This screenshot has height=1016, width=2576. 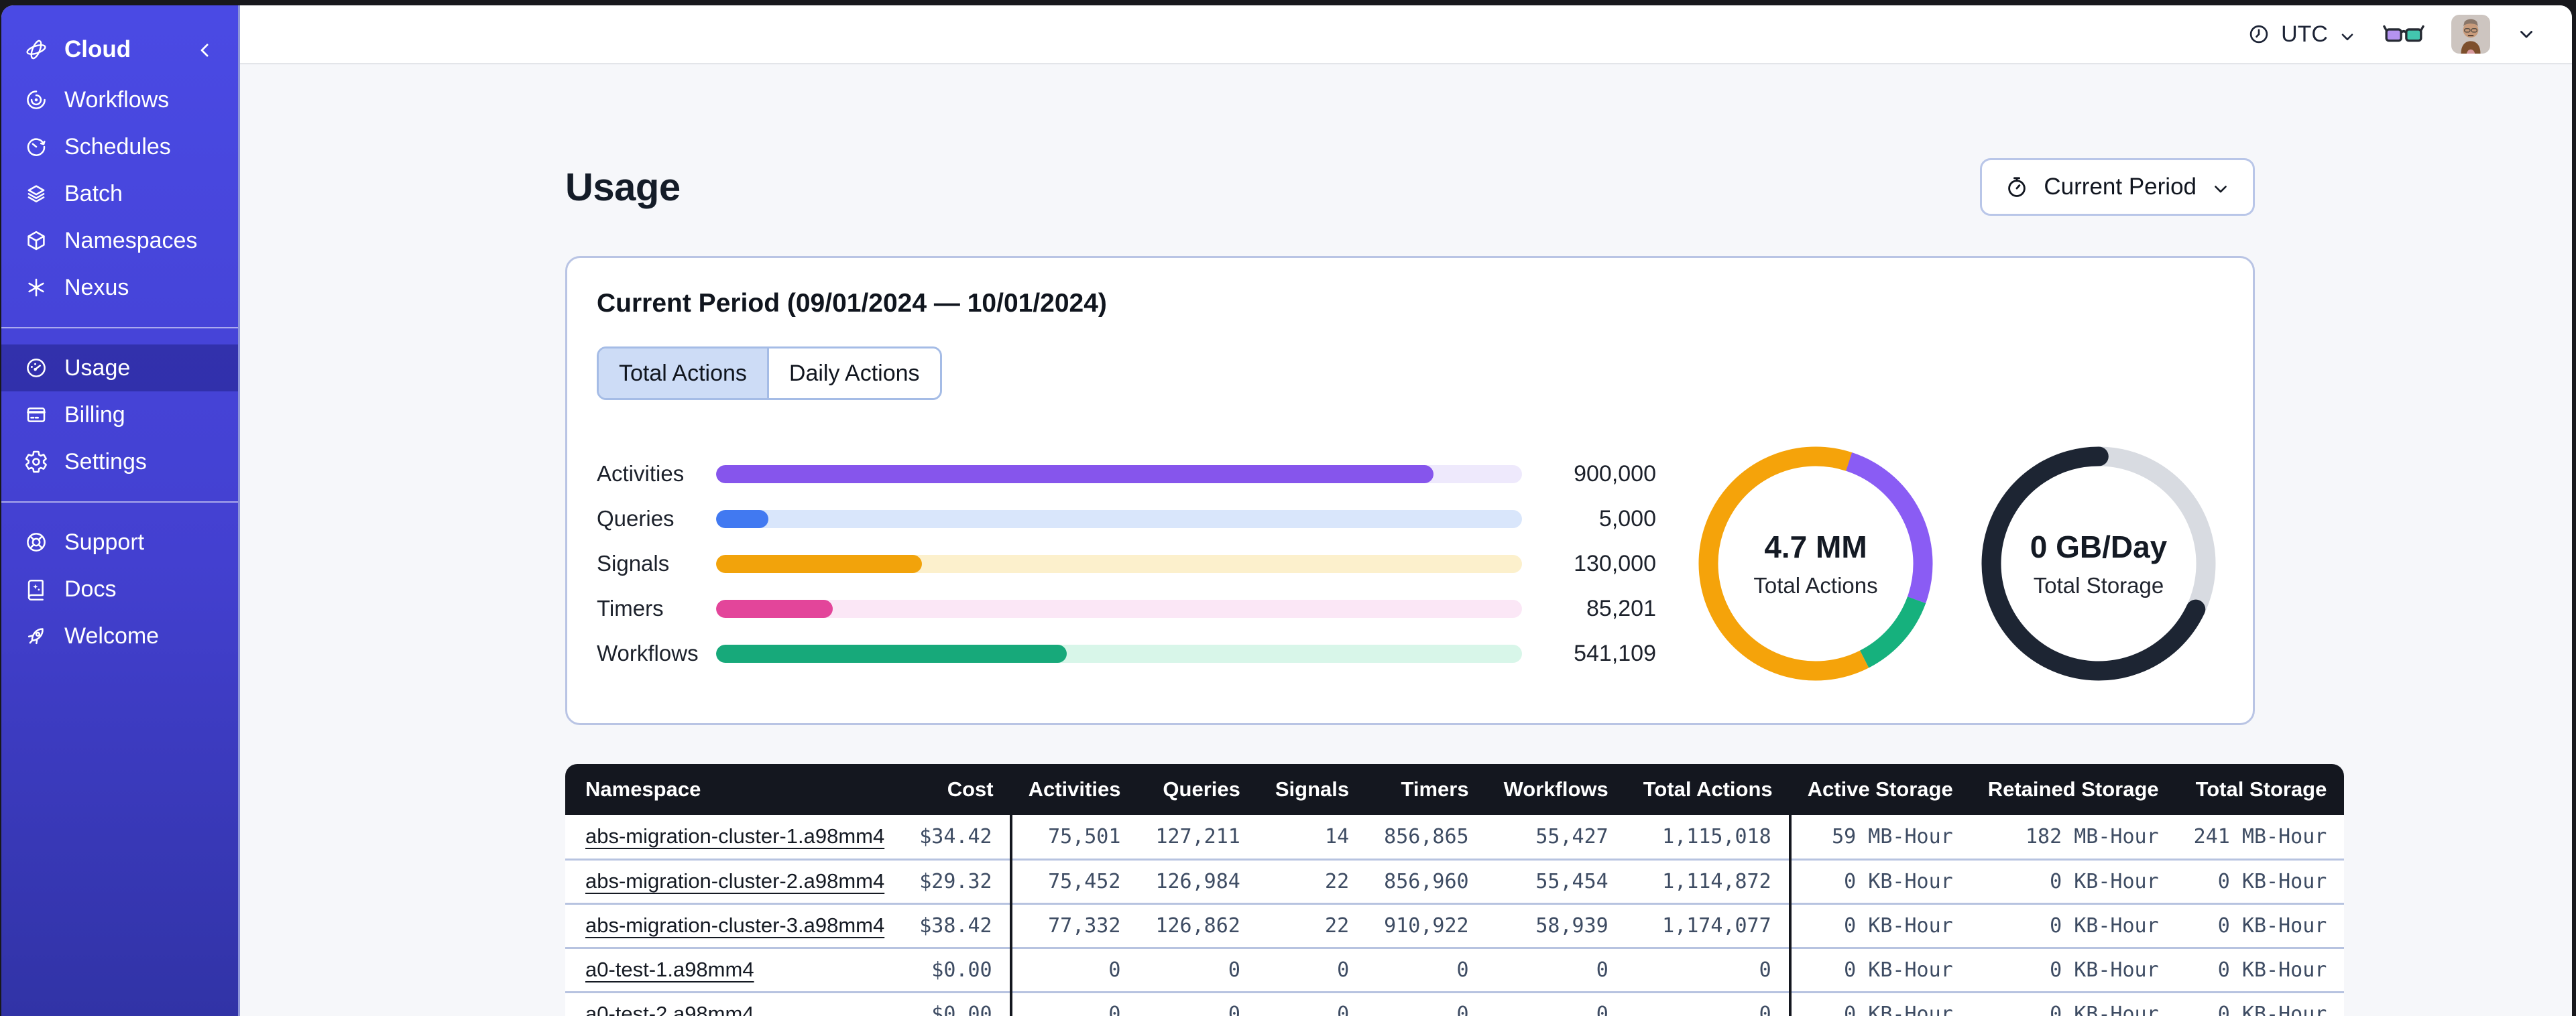 I want to click on sidebar-item-billing: Billing, so click(x=119, y=415).